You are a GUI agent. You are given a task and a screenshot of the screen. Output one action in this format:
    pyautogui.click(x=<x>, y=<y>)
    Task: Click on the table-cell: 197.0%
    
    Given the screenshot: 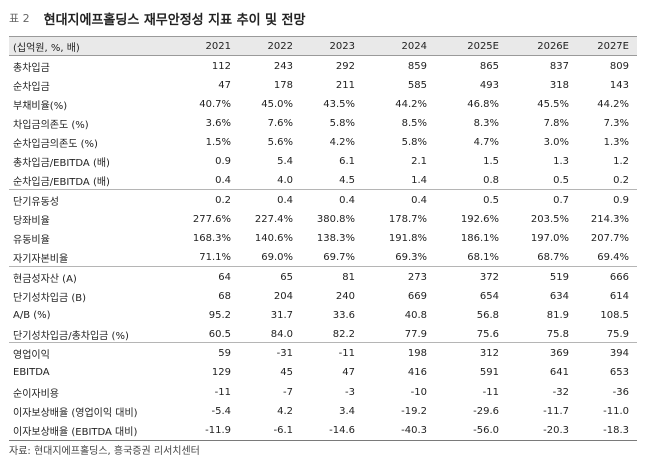 What is the action you would take?
    pyautogui.click(x=549, y=238)
    